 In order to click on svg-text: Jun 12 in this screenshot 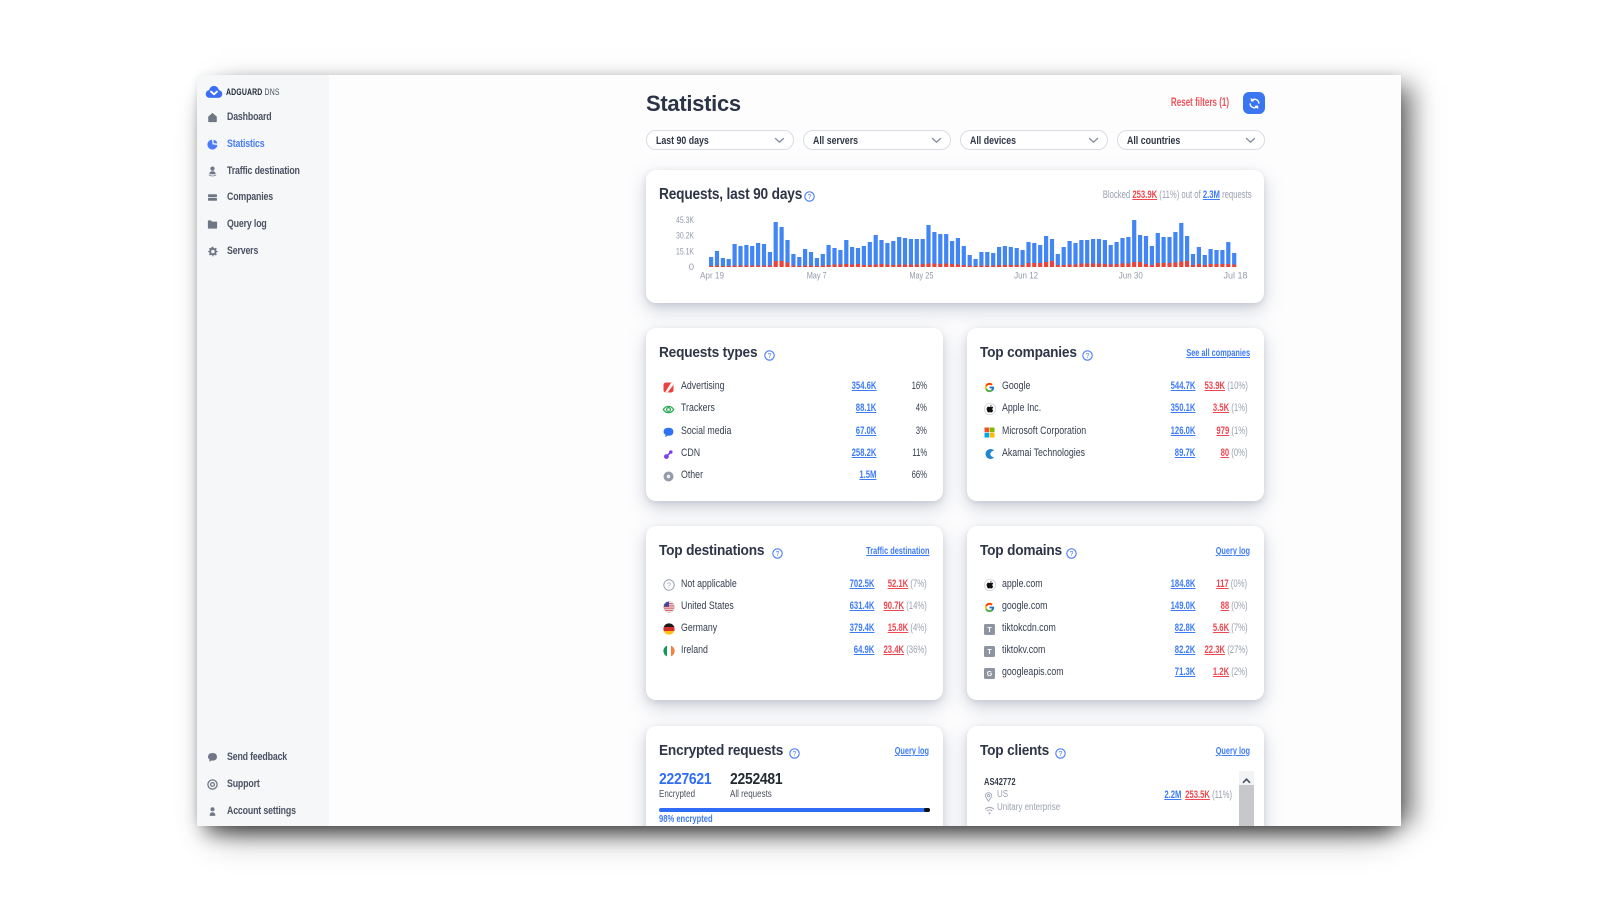, I will do `click(1026, 276)`.